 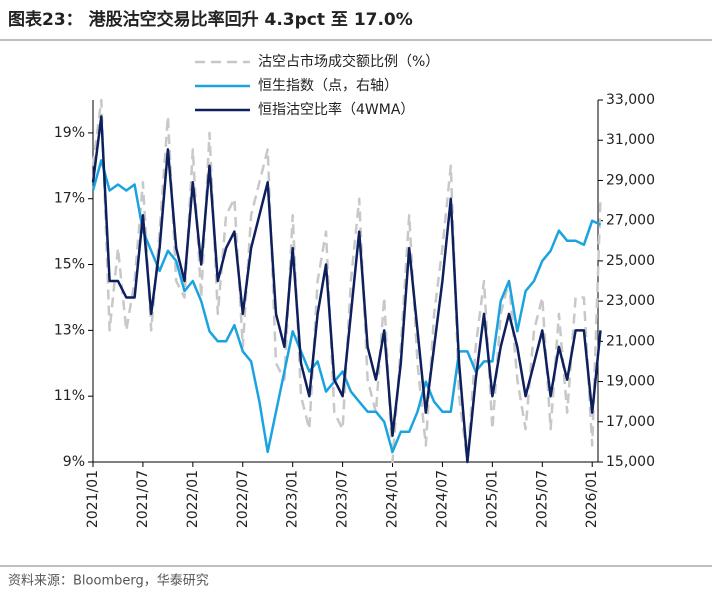 What do you see at coordinates (193, 499) in the screenshot?
I see `x-tick-label: 2022/01` at bounding box center [193, 499].